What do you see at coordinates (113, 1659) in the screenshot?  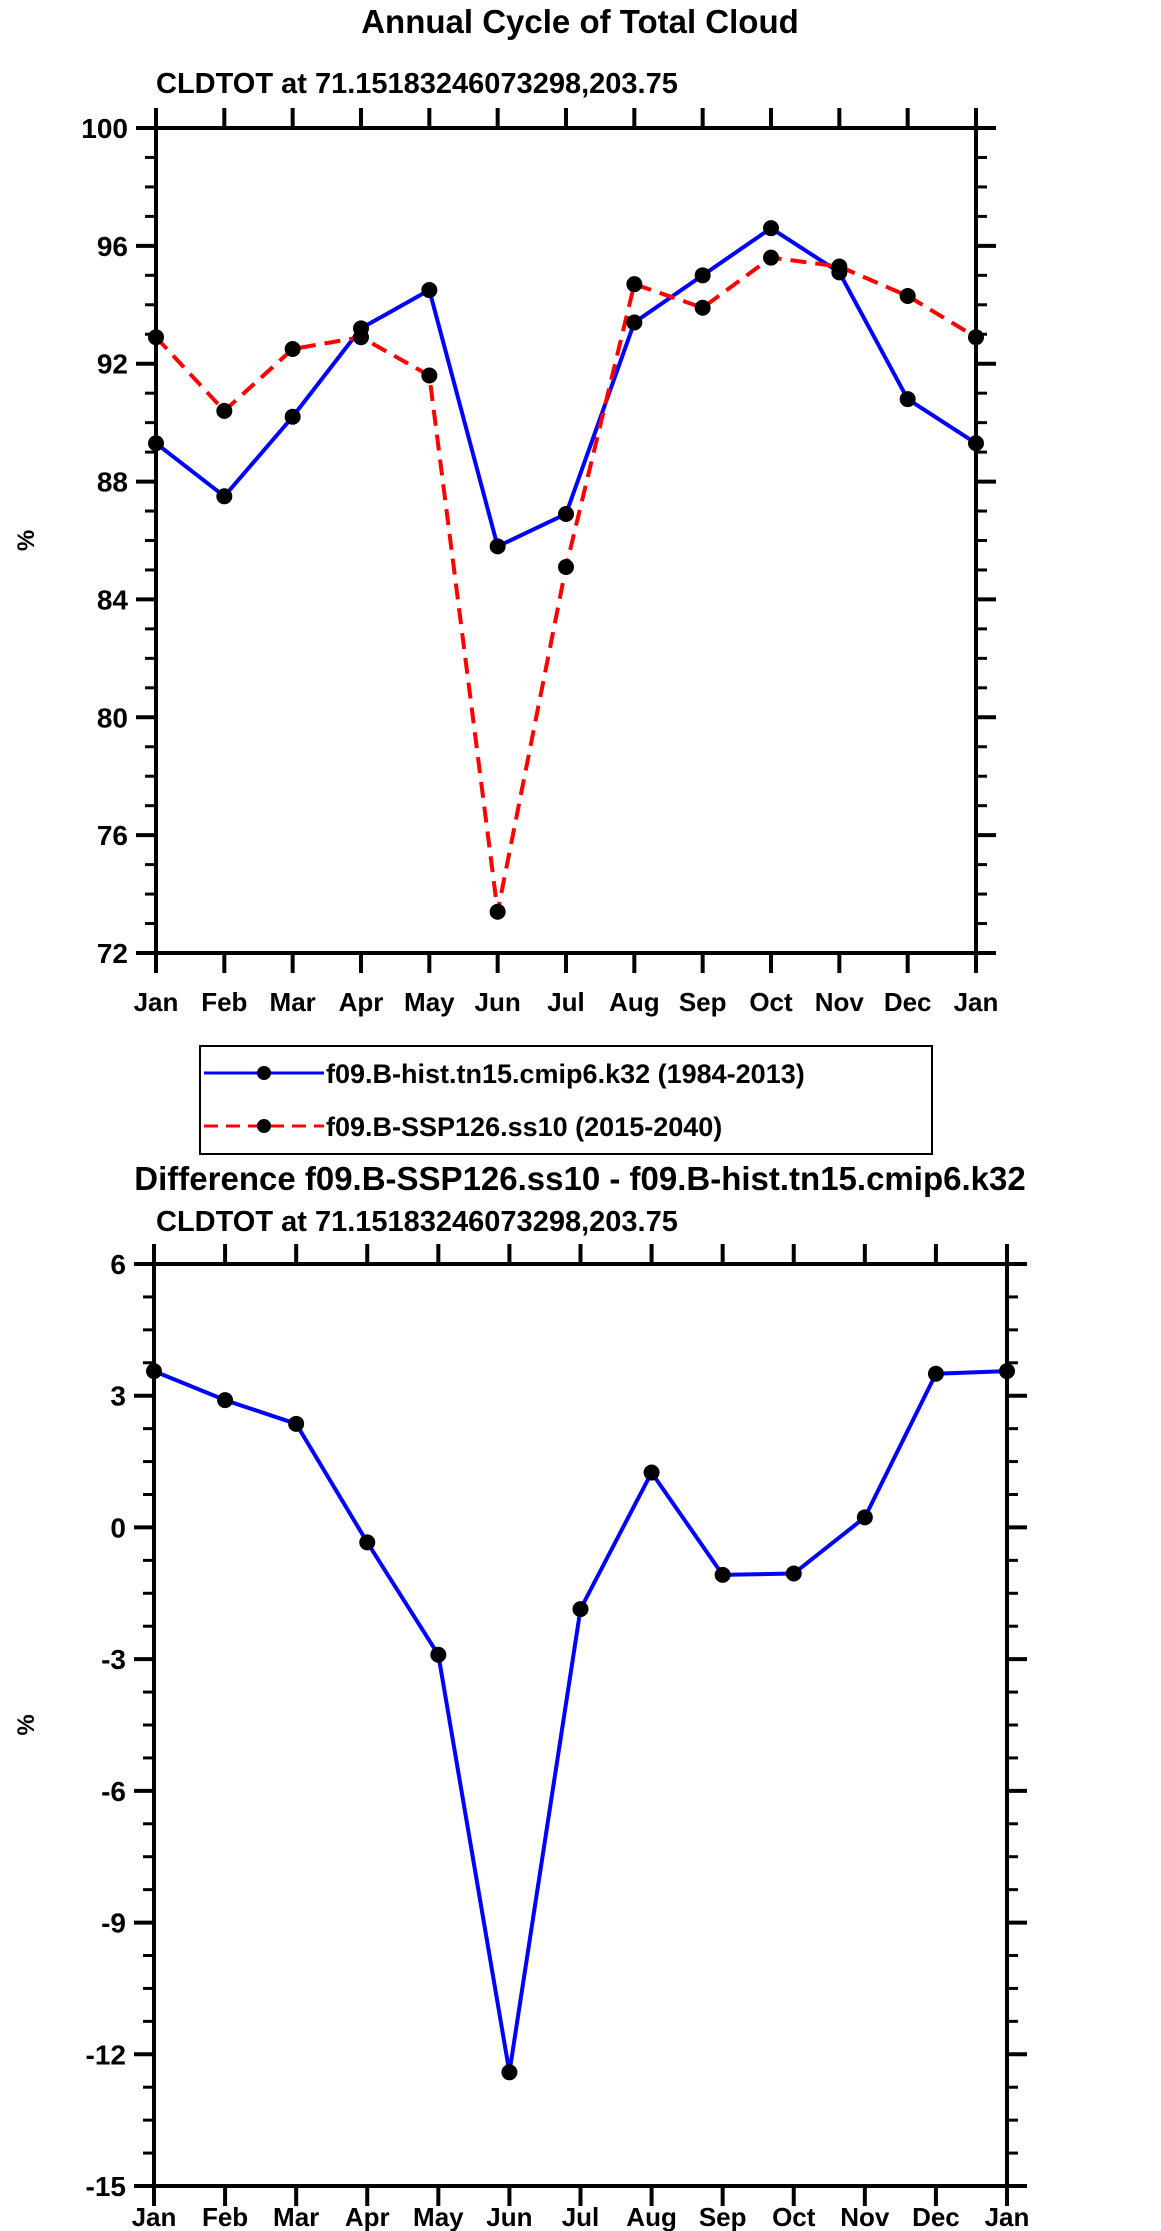 I see `y-tick-label: -3` at bounding box center [113, 1659].